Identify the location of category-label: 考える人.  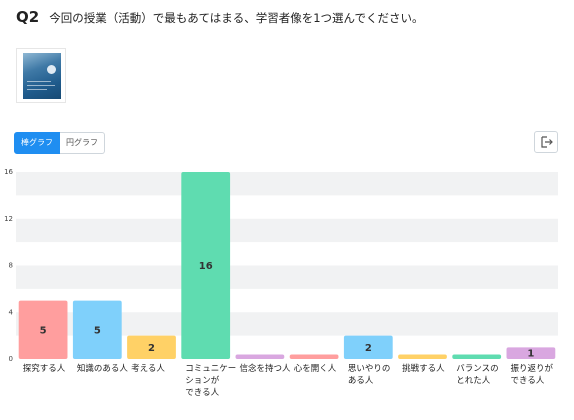
(148, 369).